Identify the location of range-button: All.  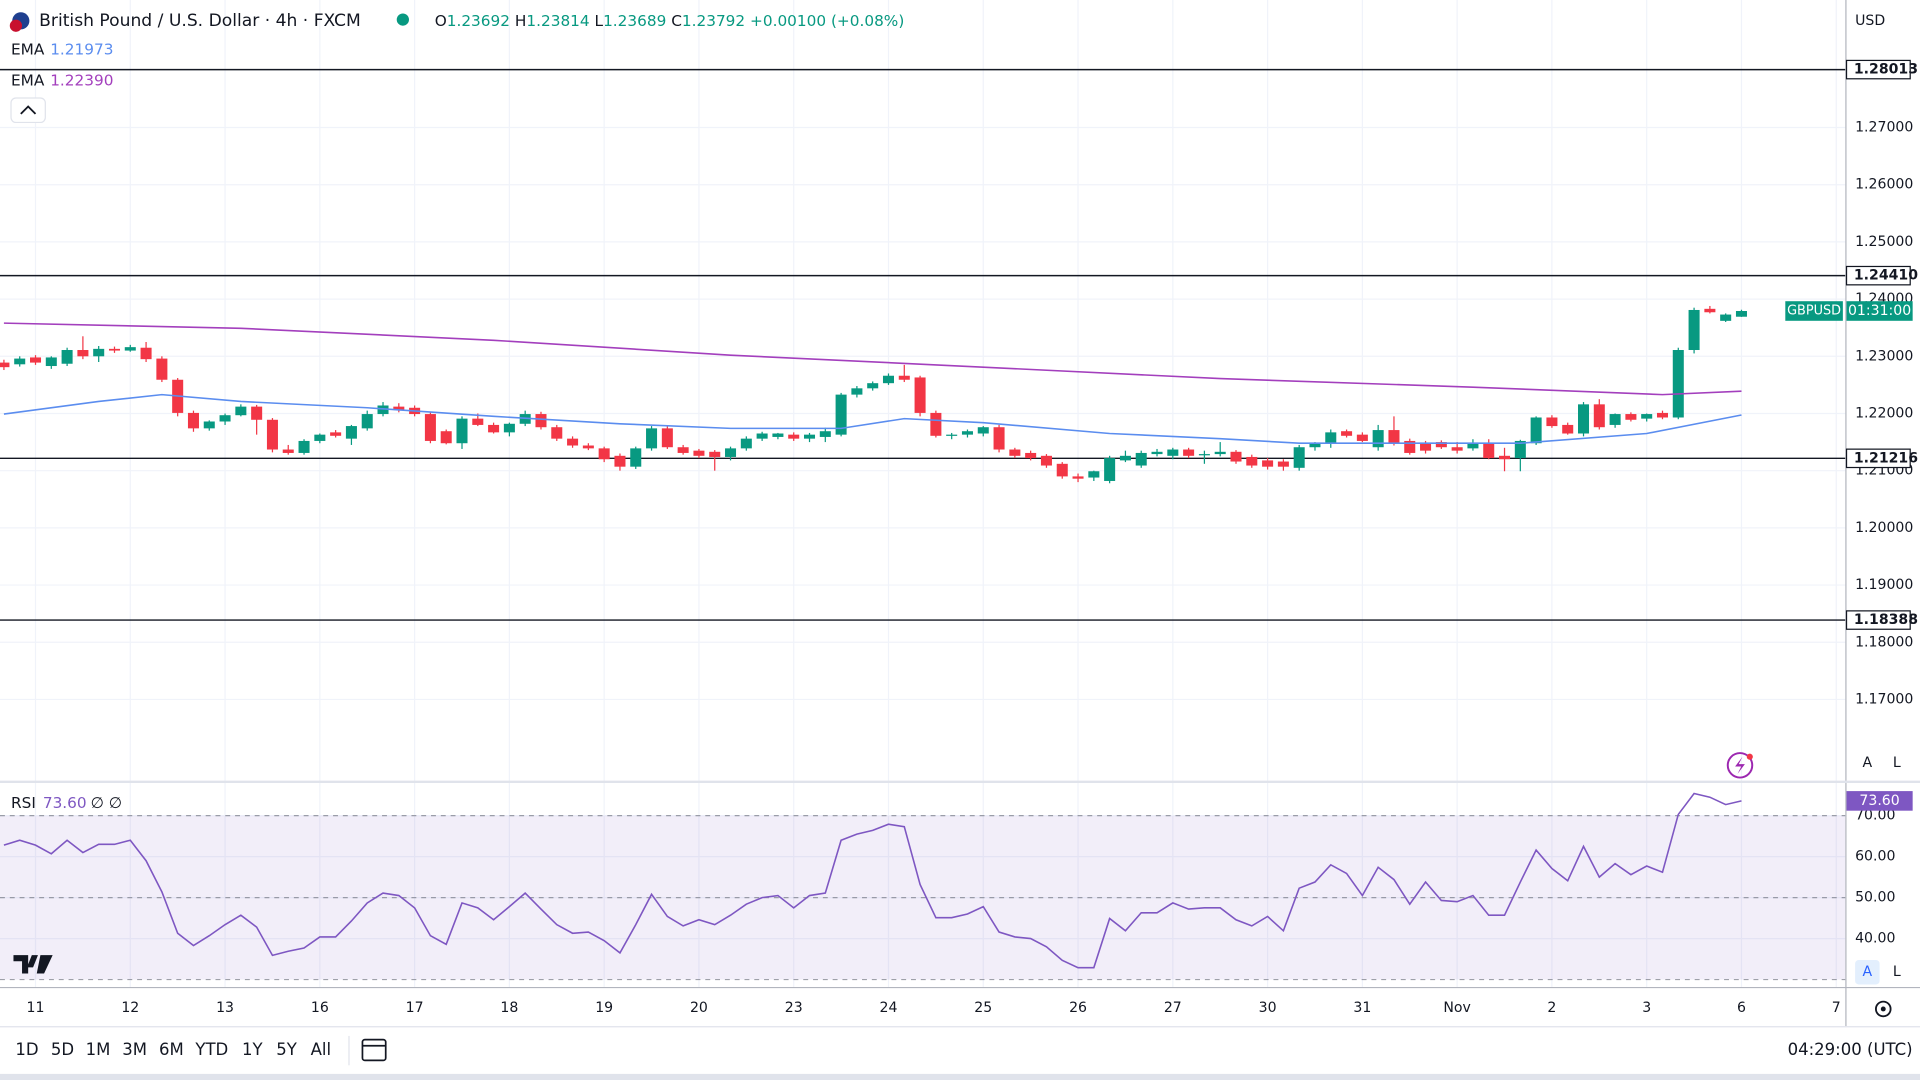
(321, 1049).